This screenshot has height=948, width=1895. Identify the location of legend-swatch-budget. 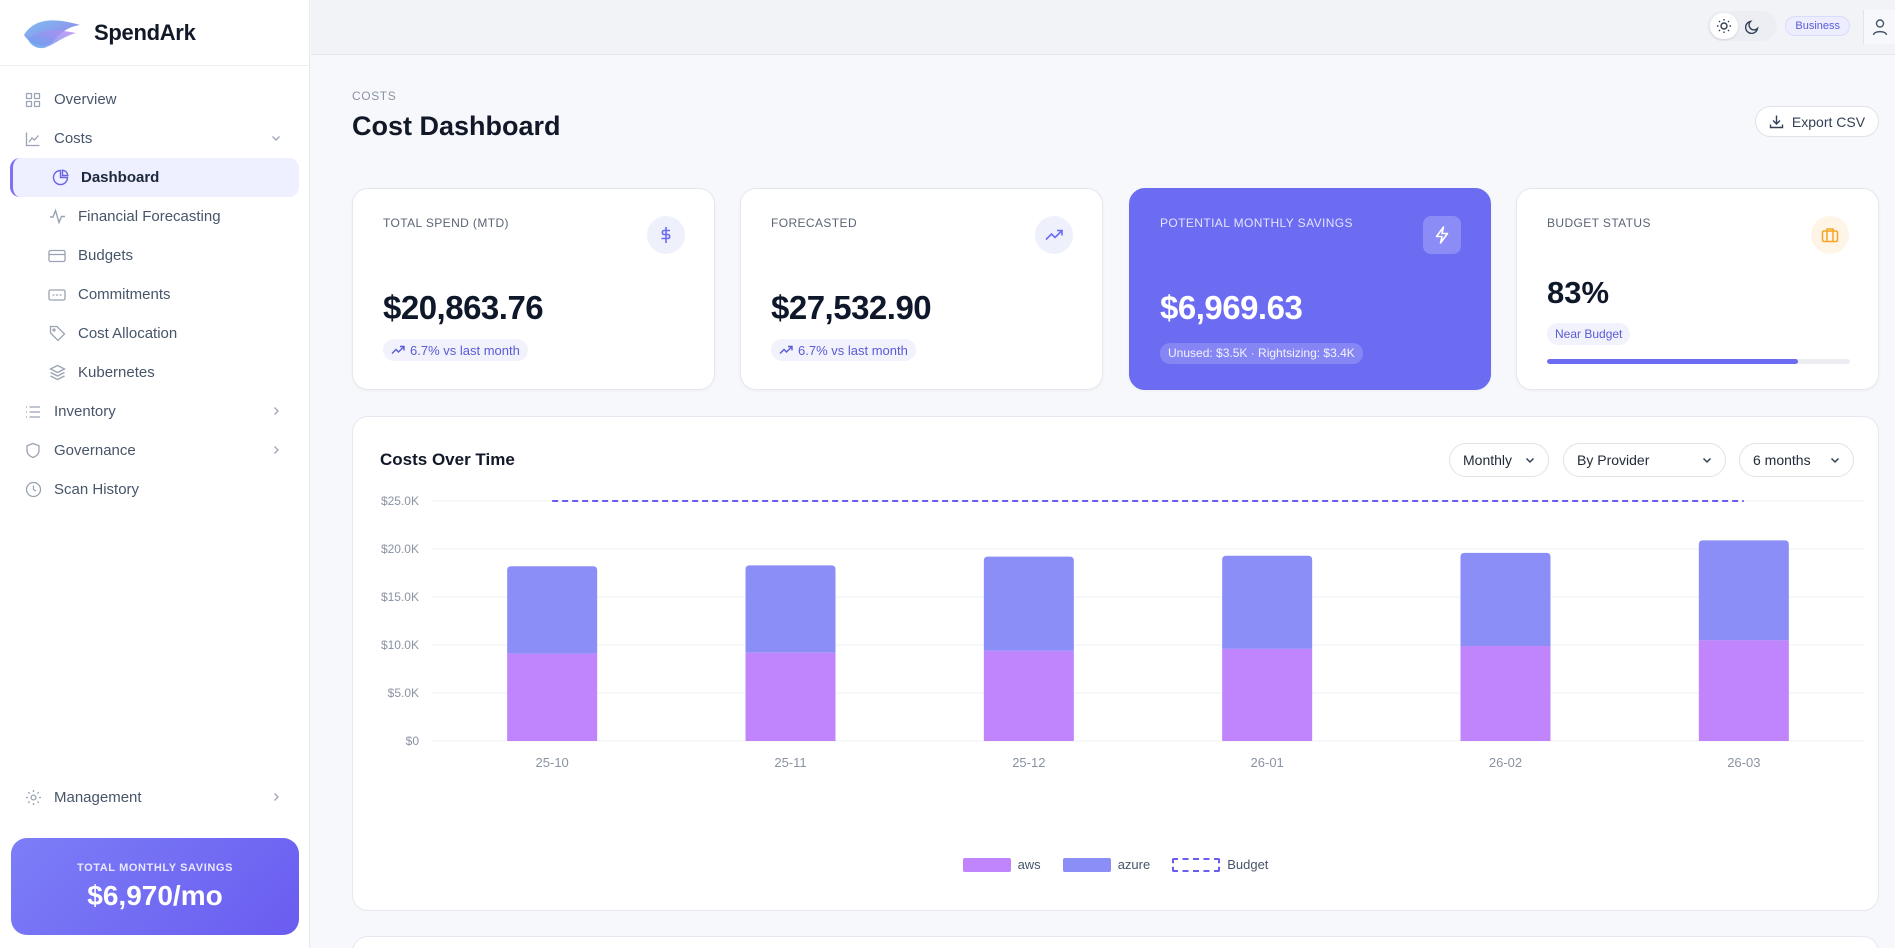
(1196, 864).